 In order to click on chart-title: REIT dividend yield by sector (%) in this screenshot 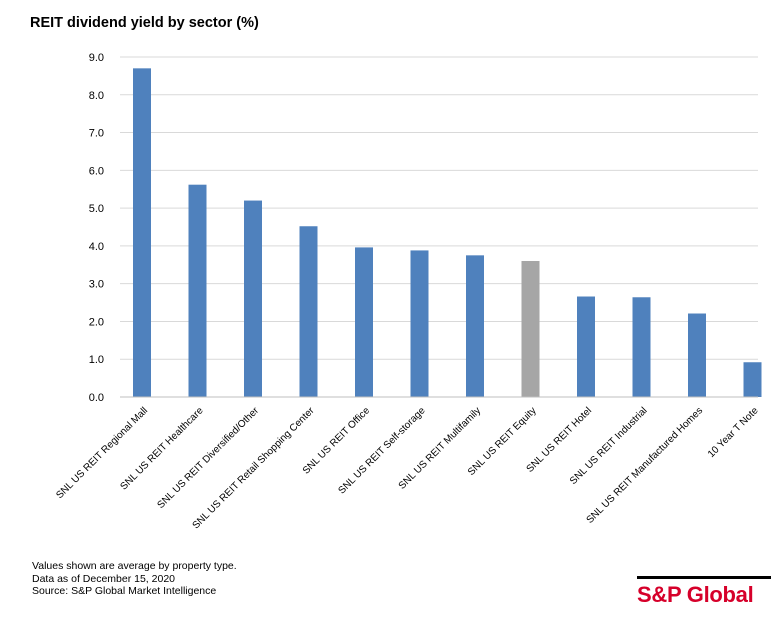, I will do `click(144, 23)`.